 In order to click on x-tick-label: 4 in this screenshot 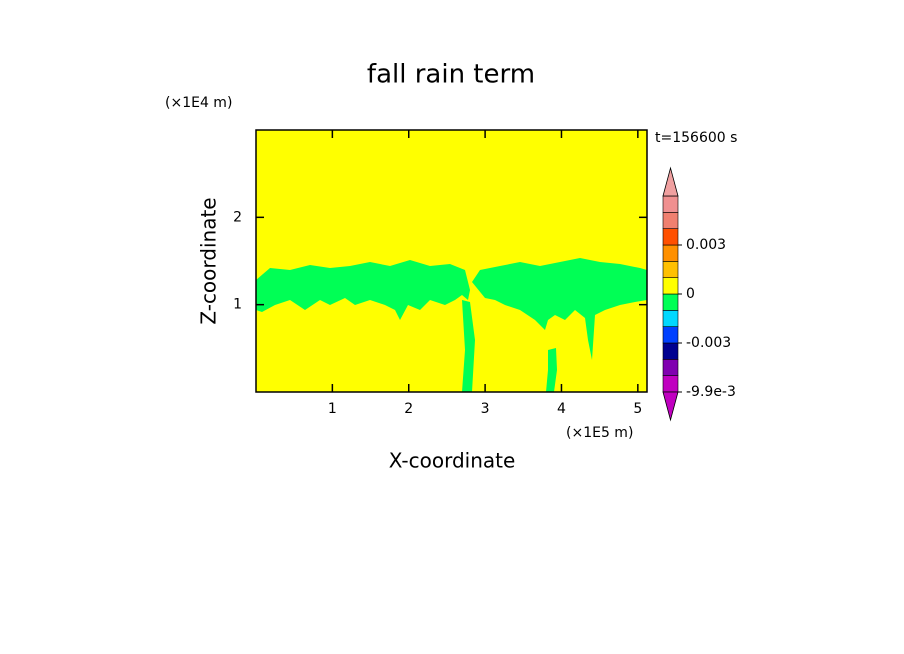, I will do `click(561, 409)`.